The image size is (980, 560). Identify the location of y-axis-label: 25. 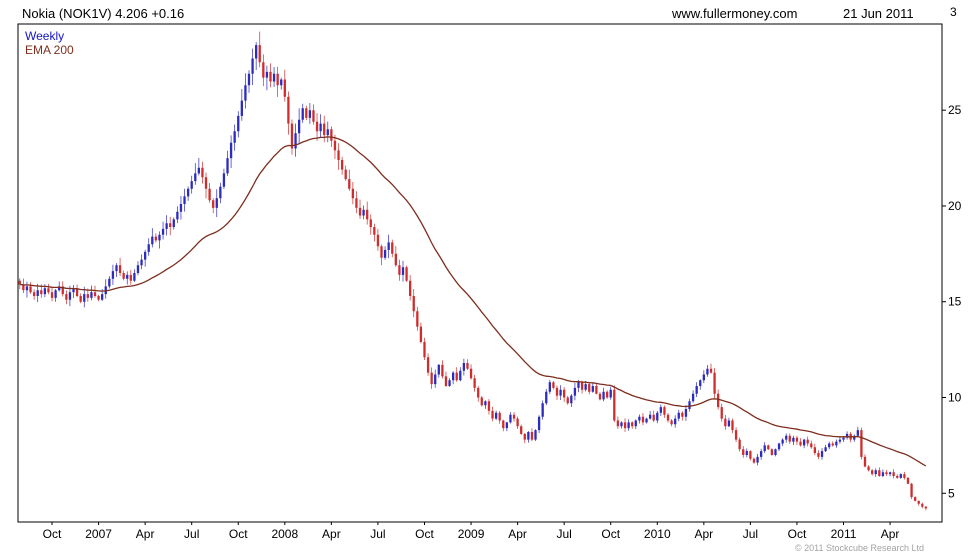
(955, 110).